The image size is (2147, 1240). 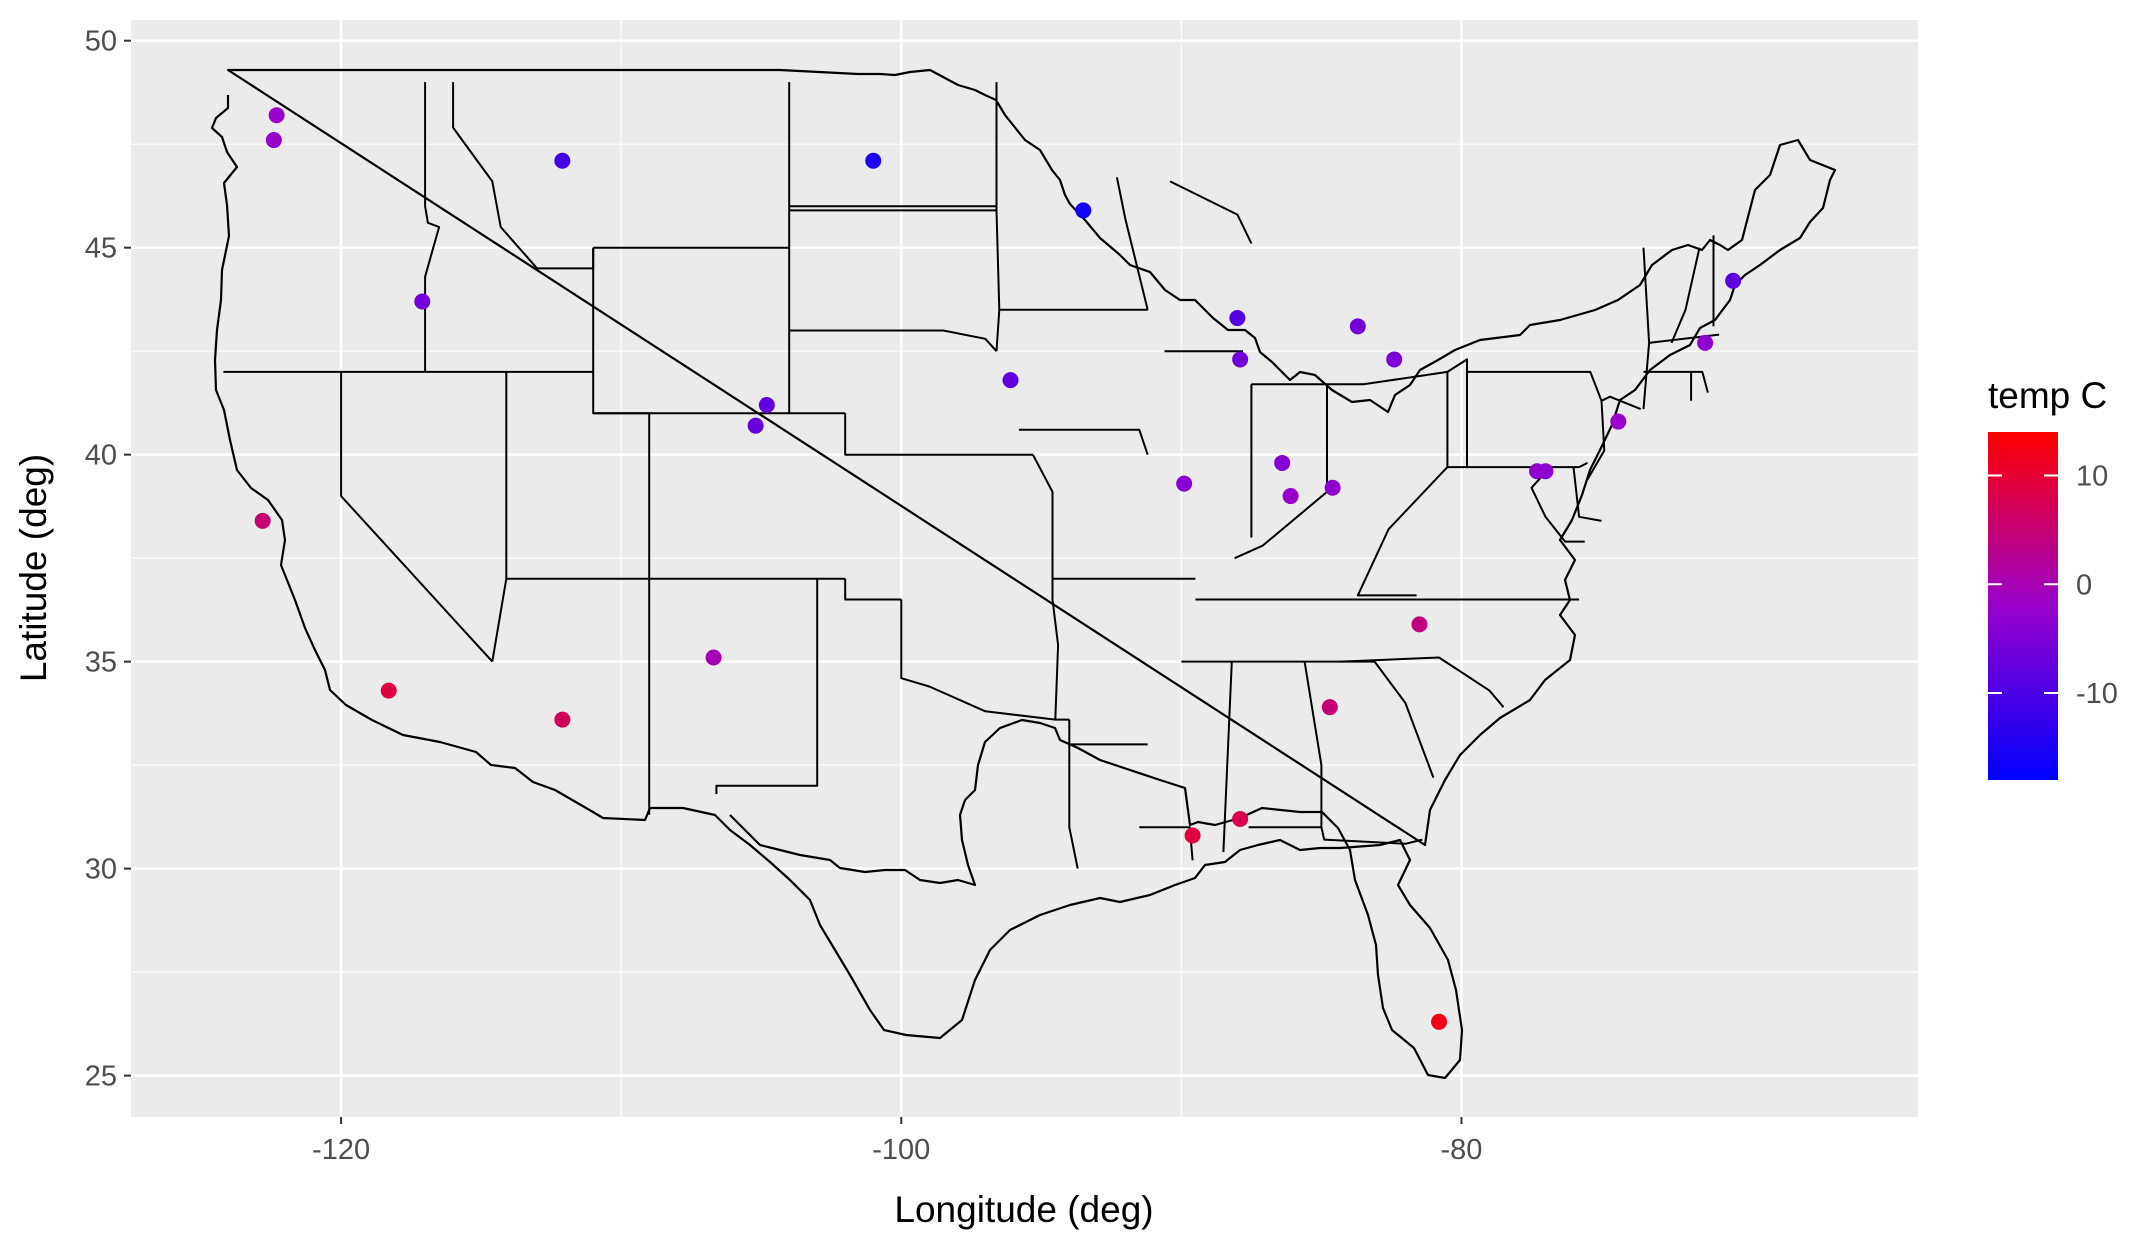 I want to click on color-legend: temp C 10 0 -10, so click(x=2053, y=577).